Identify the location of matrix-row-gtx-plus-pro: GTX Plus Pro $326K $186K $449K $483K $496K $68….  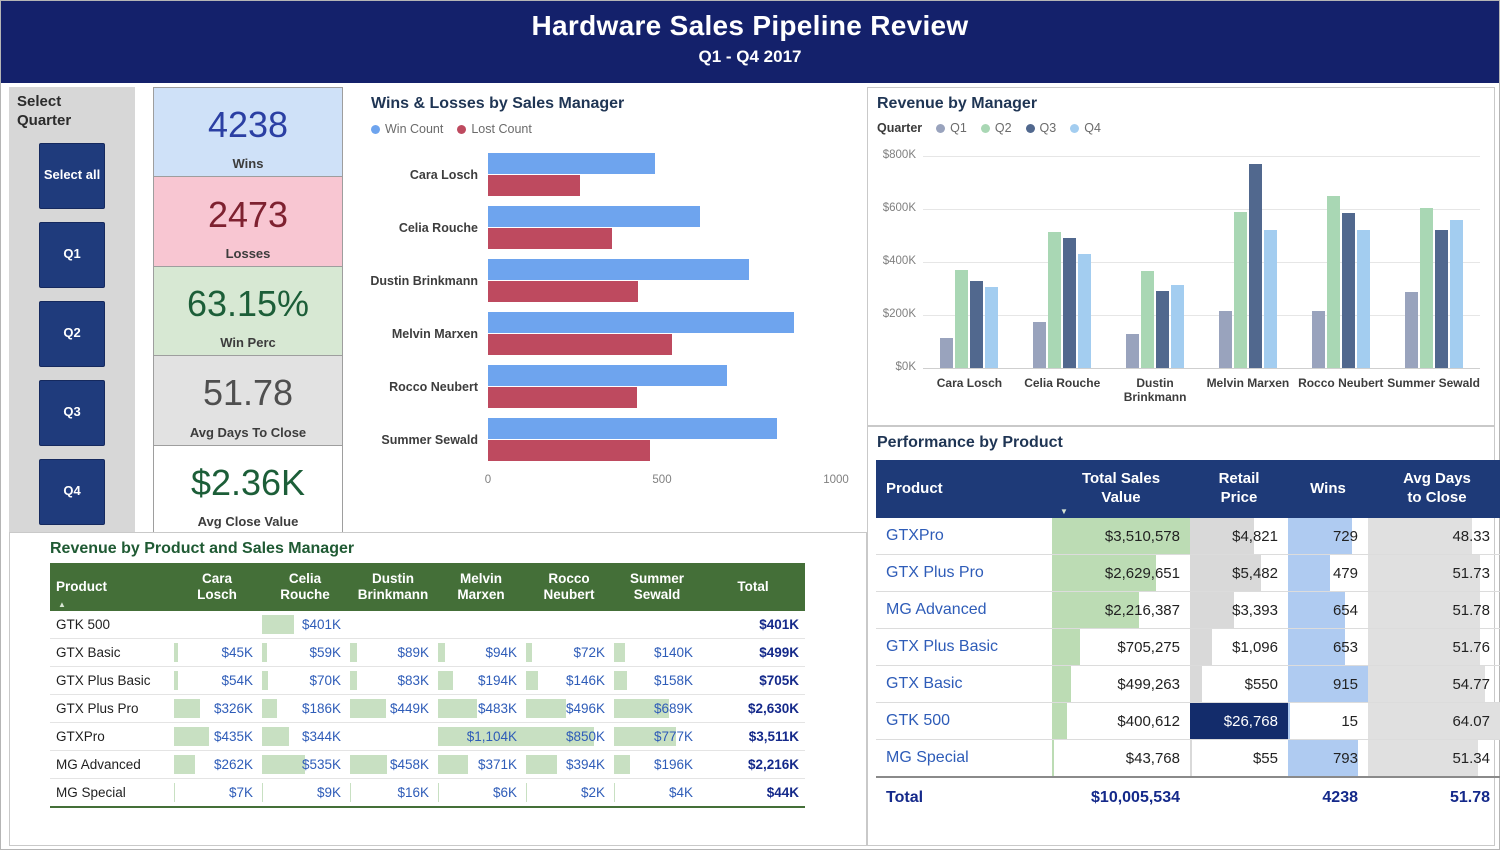
(427, 708).